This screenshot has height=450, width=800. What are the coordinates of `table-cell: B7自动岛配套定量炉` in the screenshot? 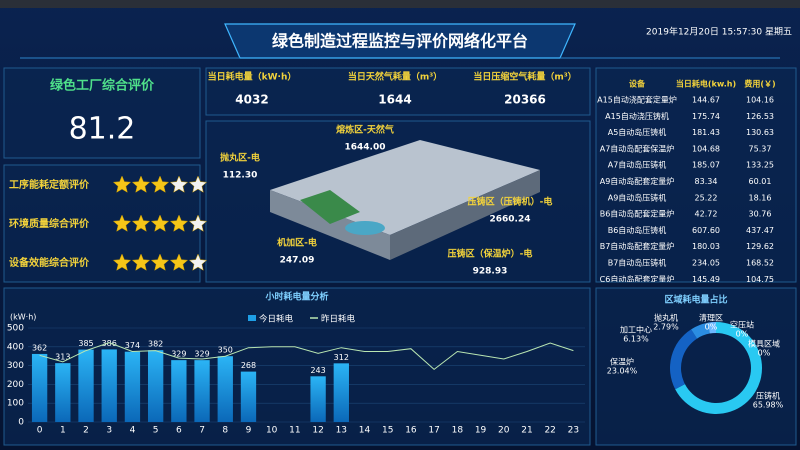 It's located at (637, 246).